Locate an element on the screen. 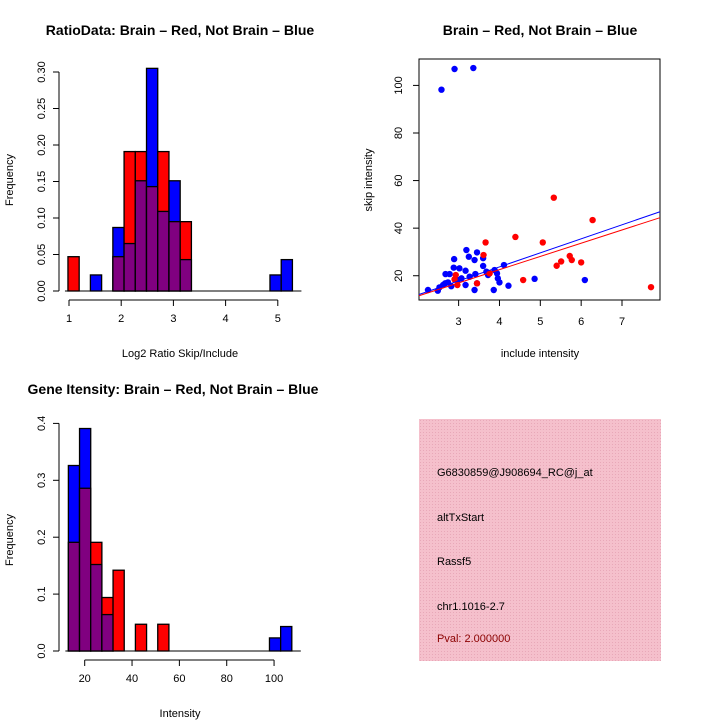 Image resolution: width=720 pixels, height=720 pixels. x-tick-label: 100 is located at coordinates (274, 679).